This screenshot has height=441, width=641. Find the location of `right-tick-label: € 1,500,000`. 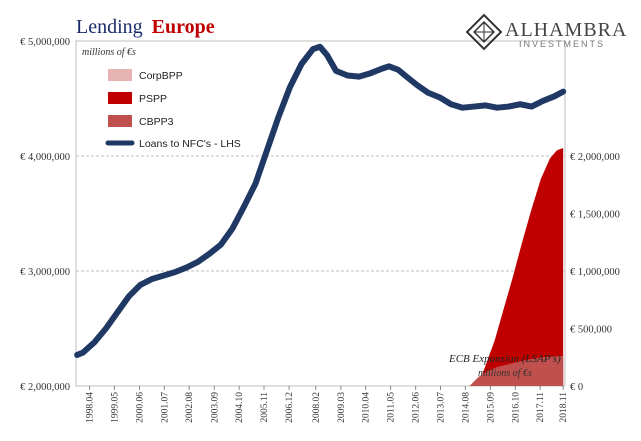

right-tick-label: € 1,500,000 is located at coordinates (595, 215).